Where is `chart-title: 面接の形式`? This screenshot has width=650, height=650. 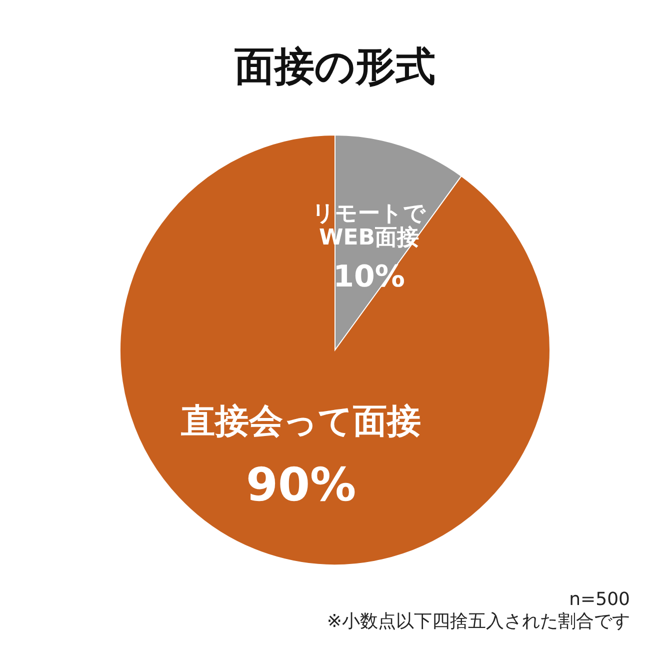 chart-title: 面接の形式 is located at coordinates (335, 67).